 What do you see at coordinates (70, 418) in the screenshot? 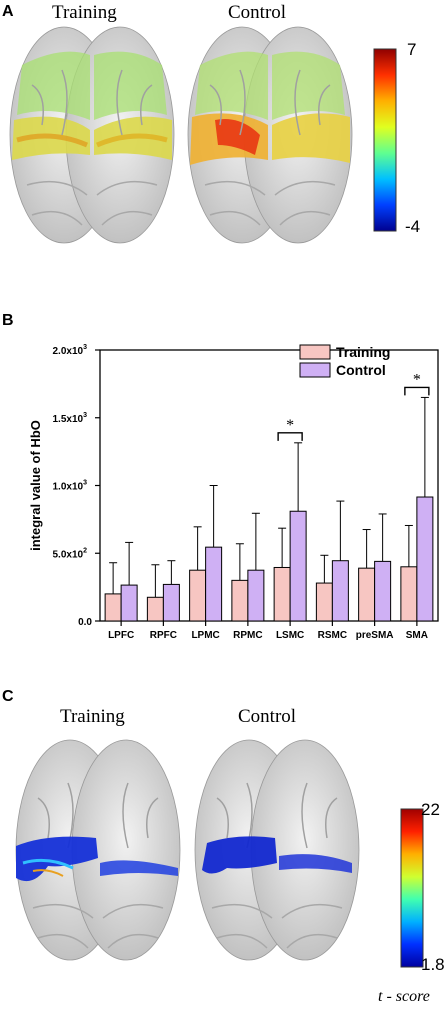
I see `y-tick-label: 1.5x10³` at bounding box center [70, 418].